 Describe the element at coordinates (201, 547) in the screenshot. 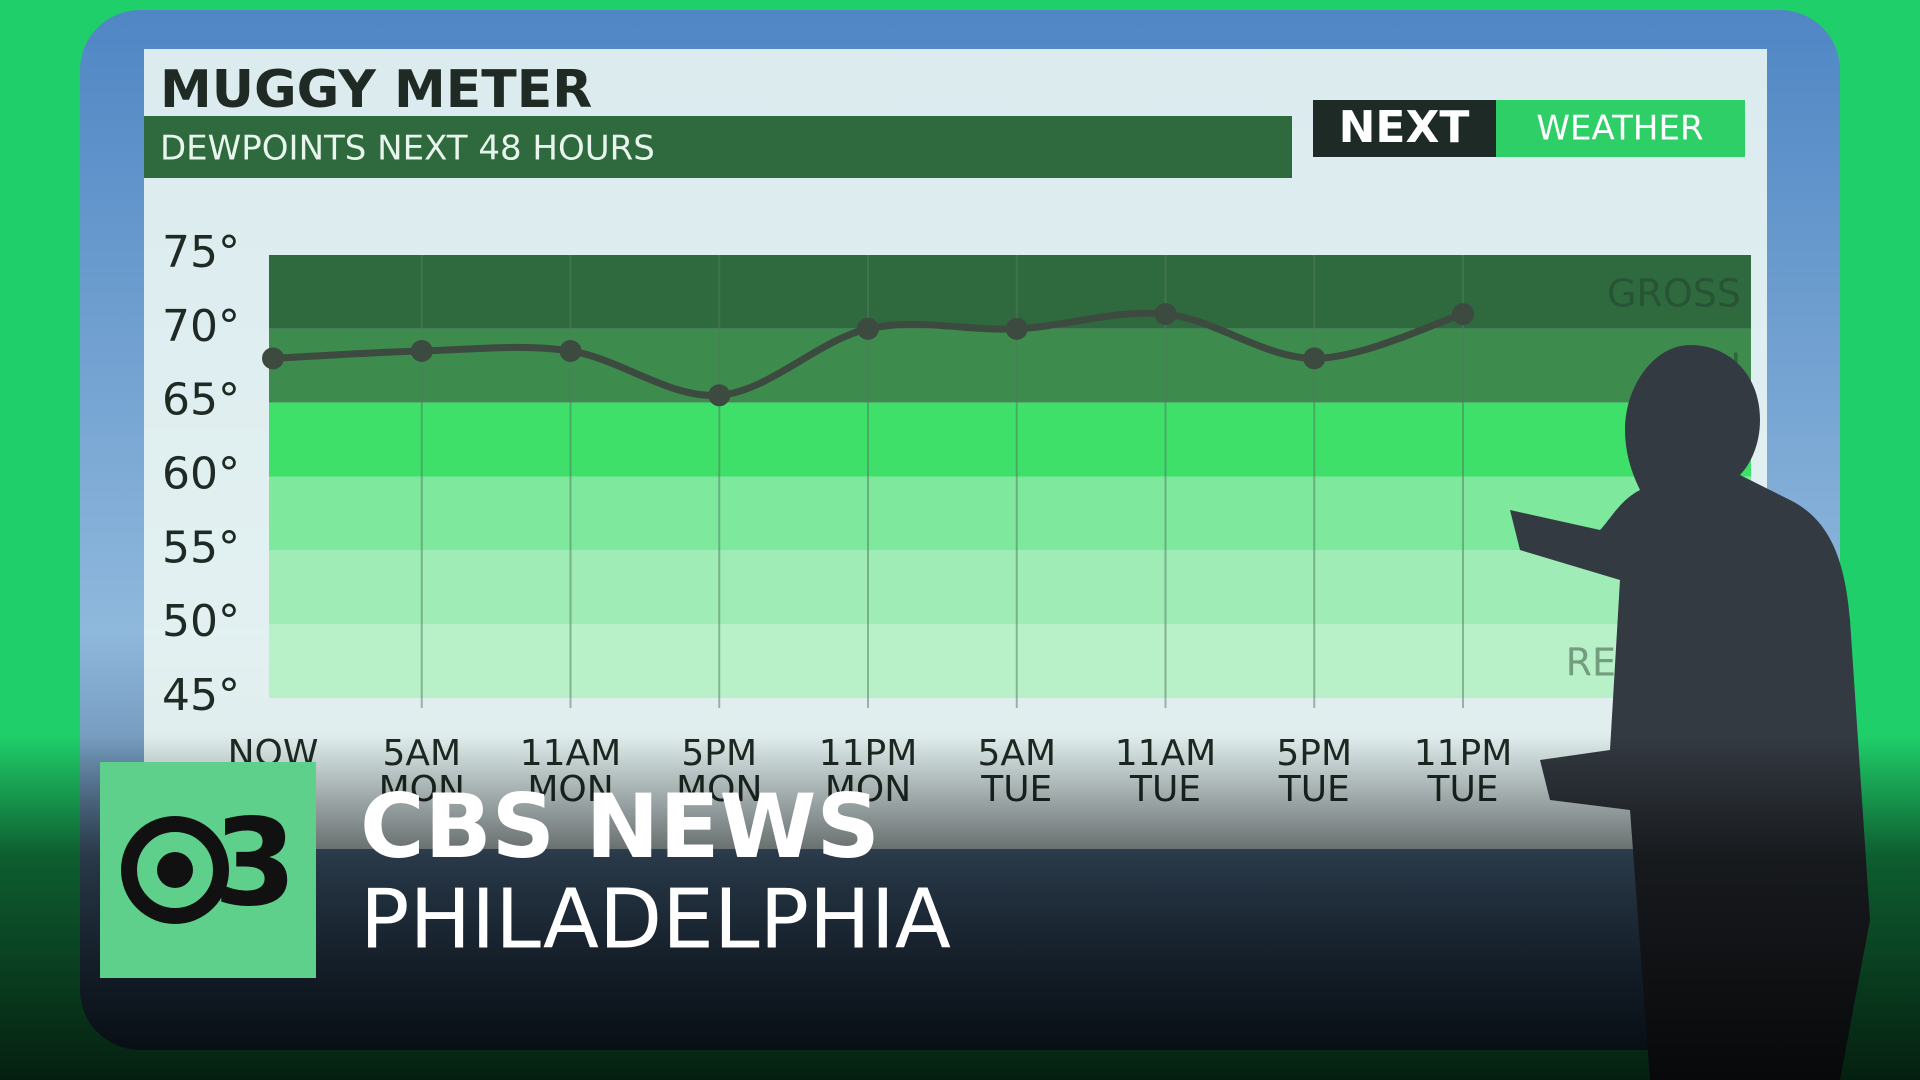

I see `y-tick-label: 55°` at that location.